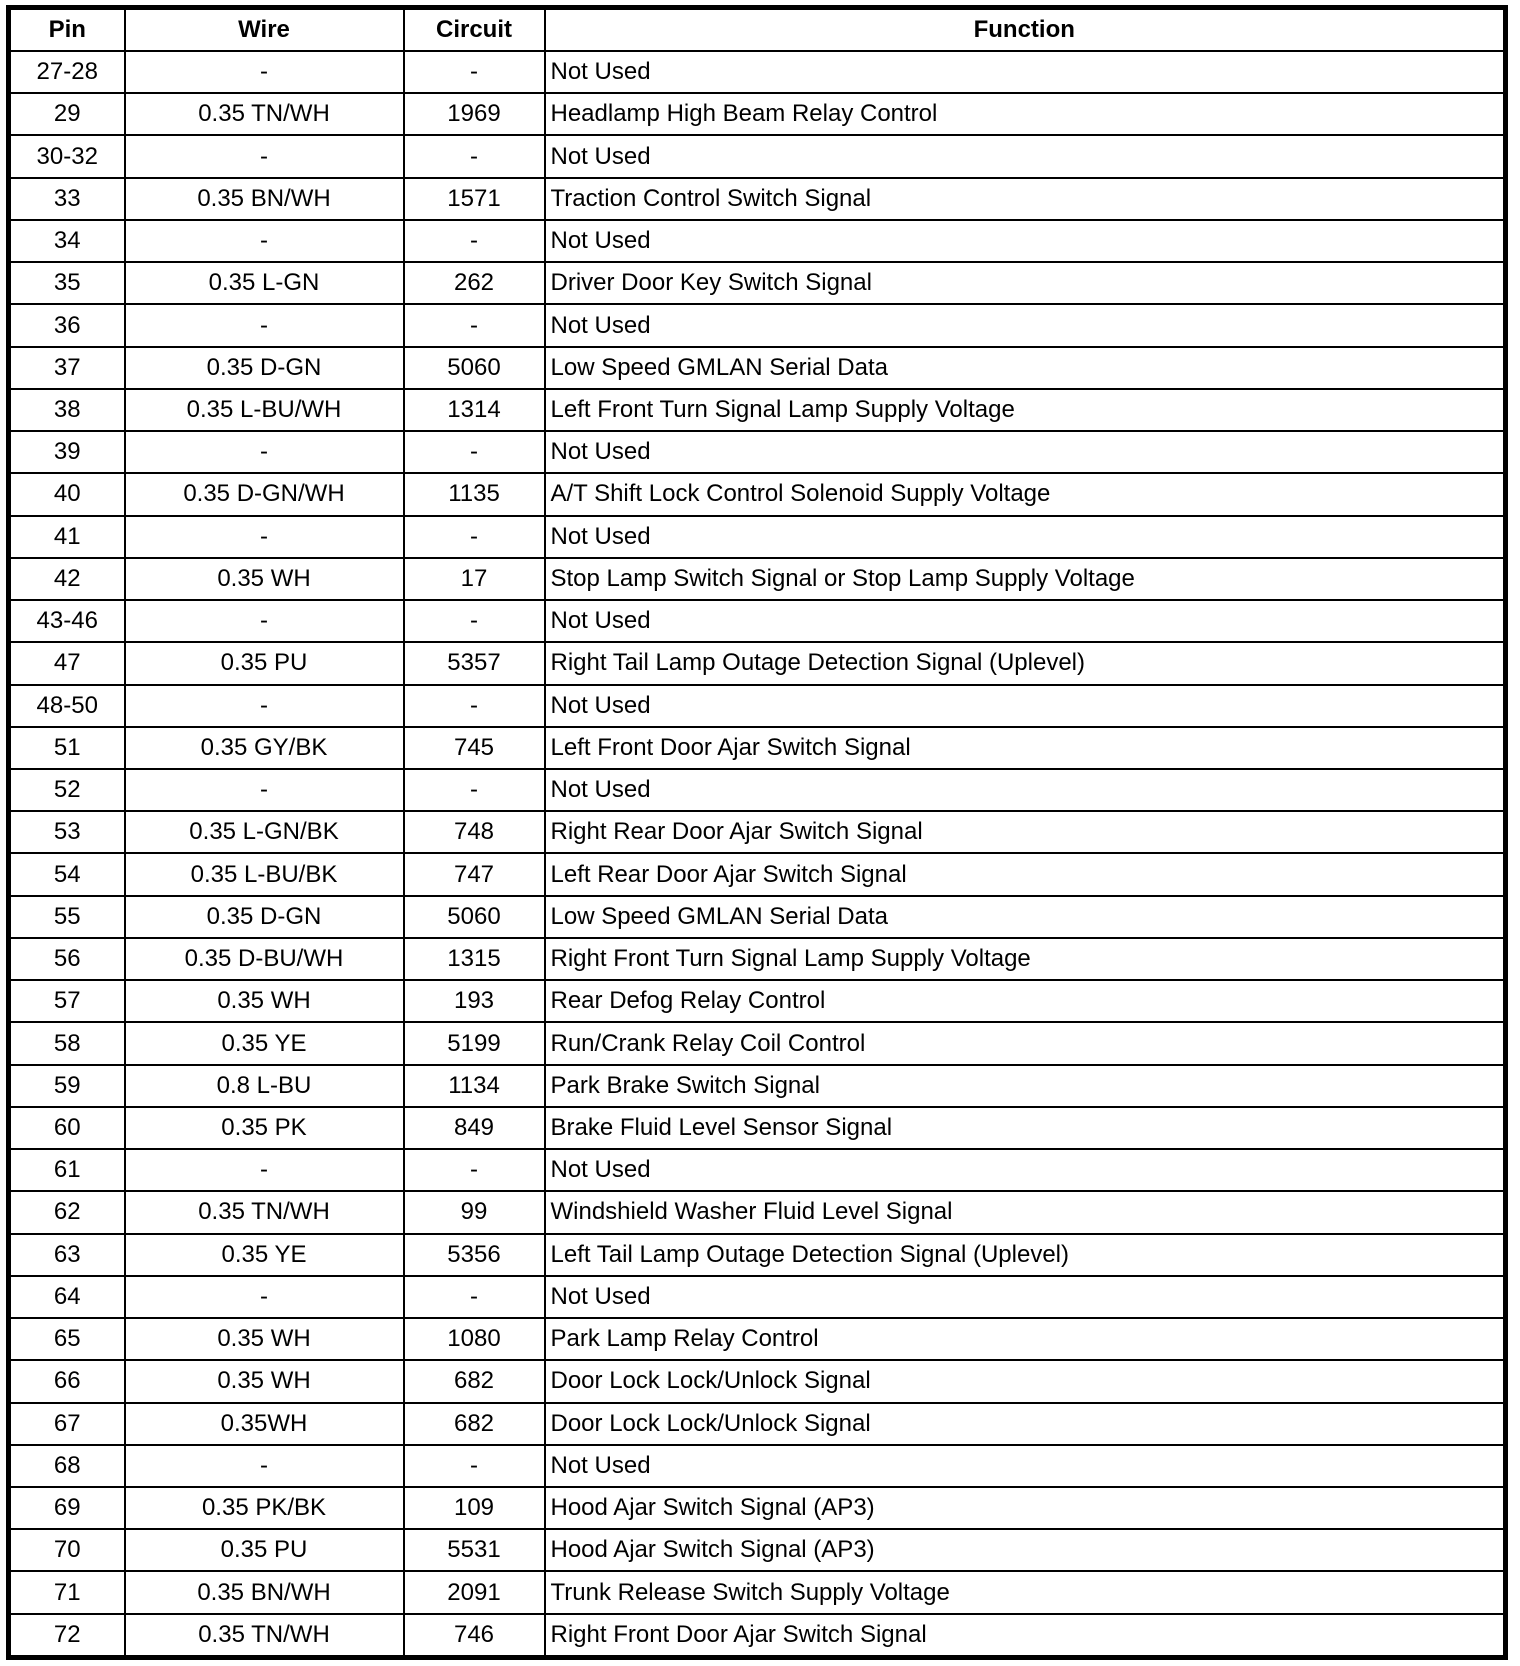  What do you see at coordinates (1025, 1592) in the screenshot?
I see `function-cell: Trunk Release Switch Supply Voltage` at bounding box center [1025, 1592].